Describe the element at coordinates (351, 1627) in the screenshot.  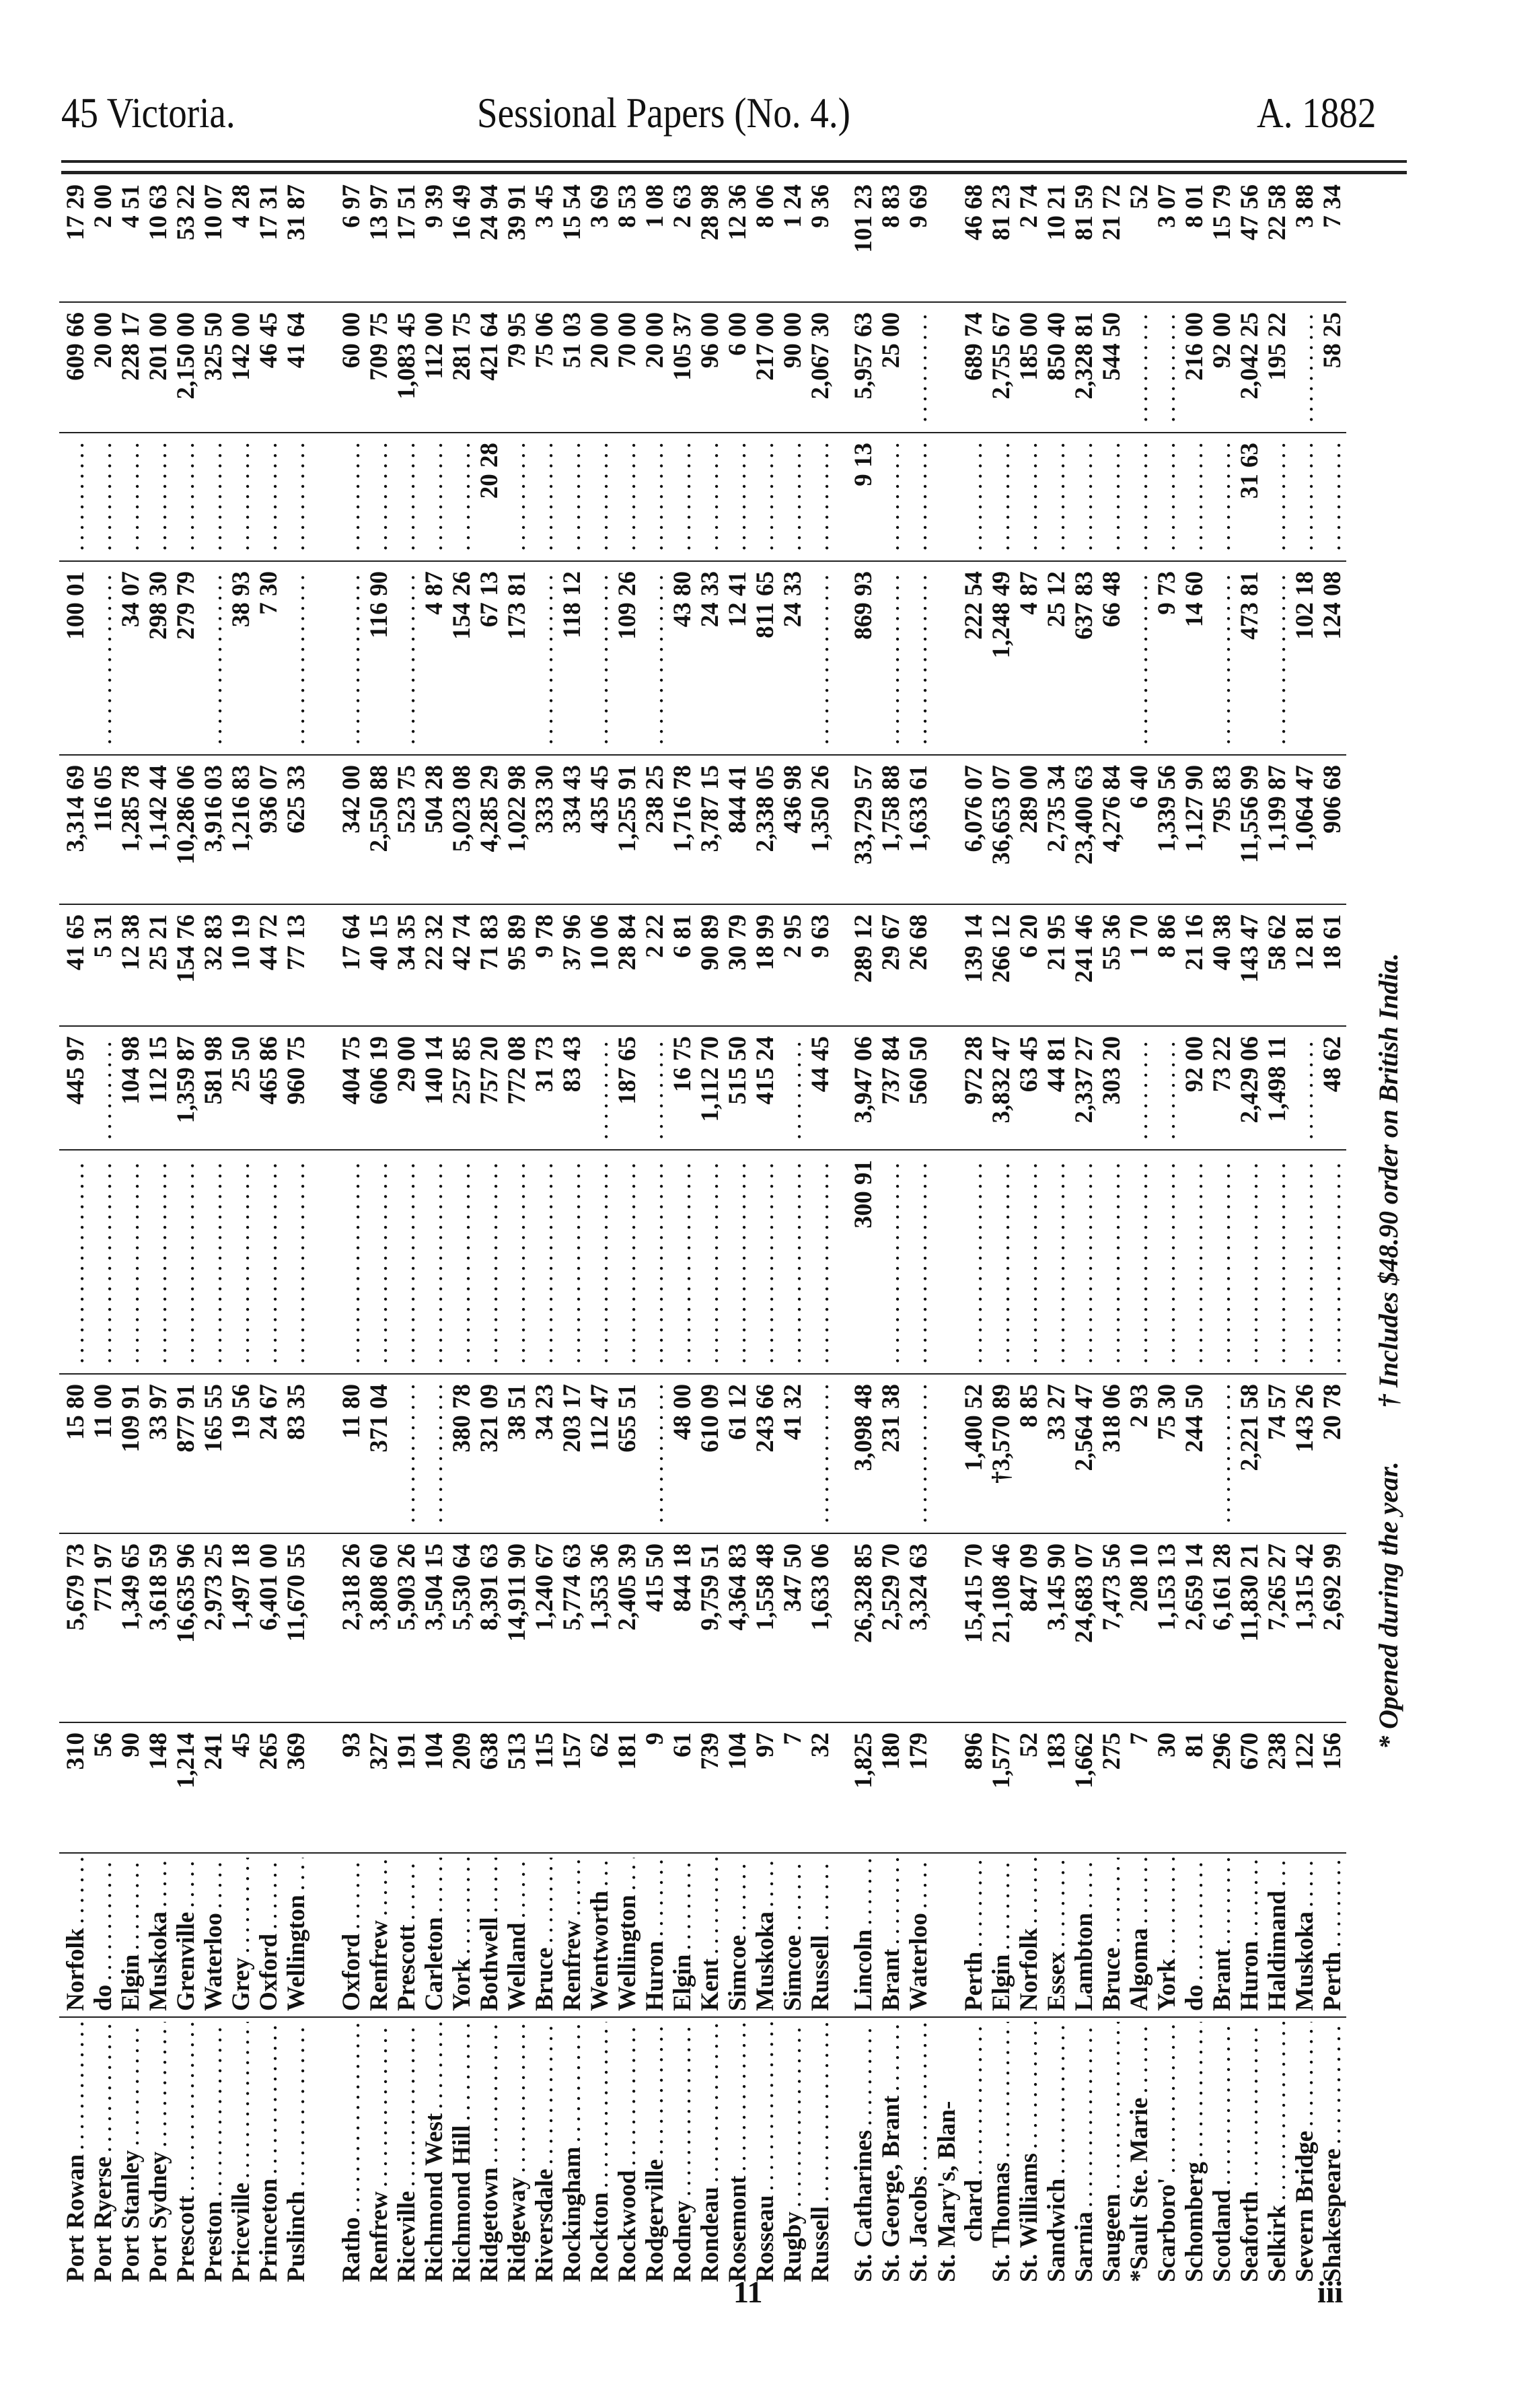
I see `value-cell: 2,318 26` at that location.